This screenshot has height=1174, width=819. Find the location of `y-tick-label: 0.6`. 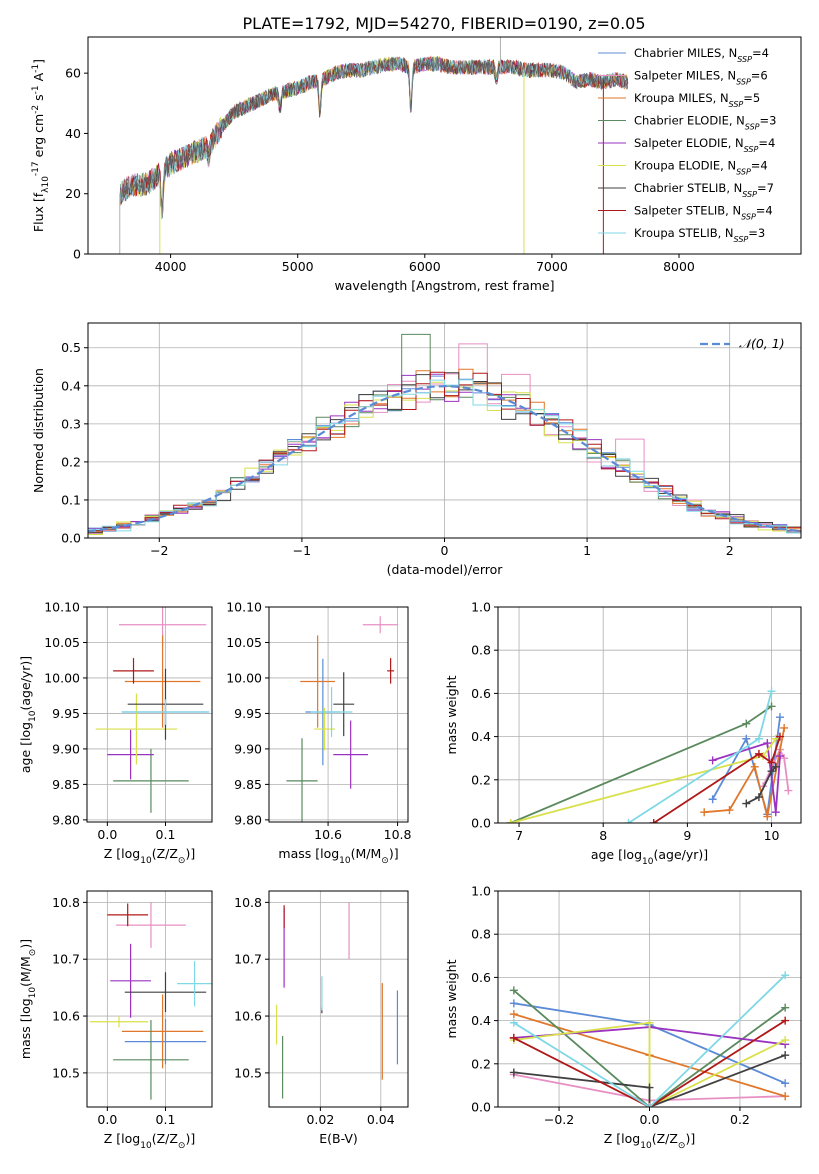

y-tick-label: 0.6 is located at coordinates (481, 693).